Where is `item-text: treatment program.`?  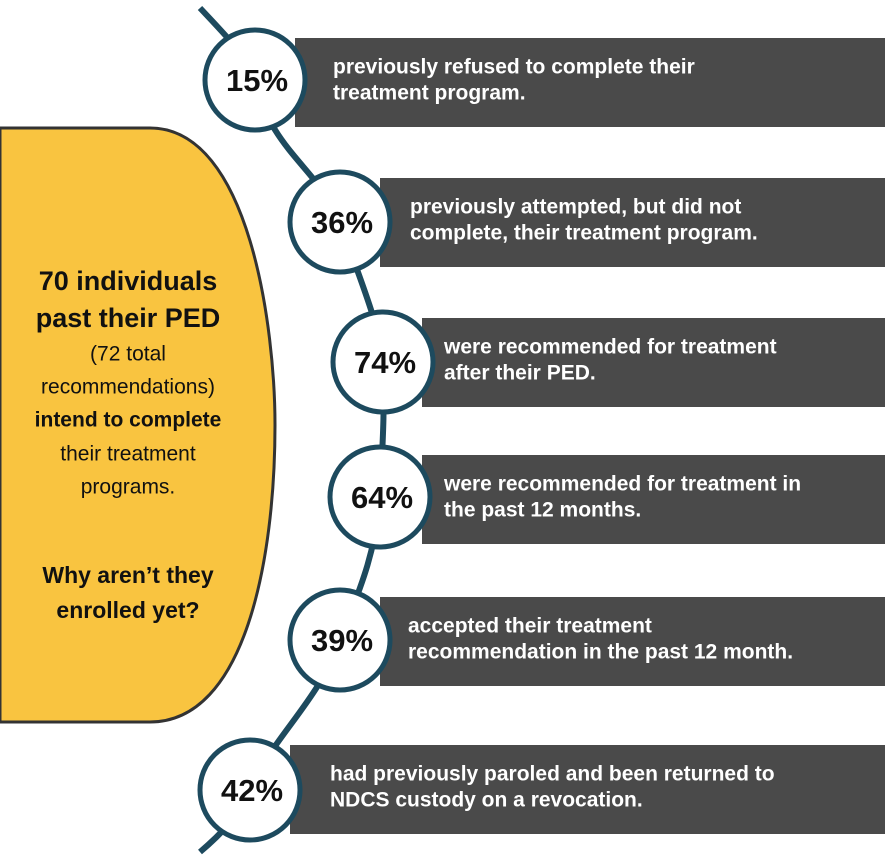 item-text: treatment program. is located at coordinates (429, 93).